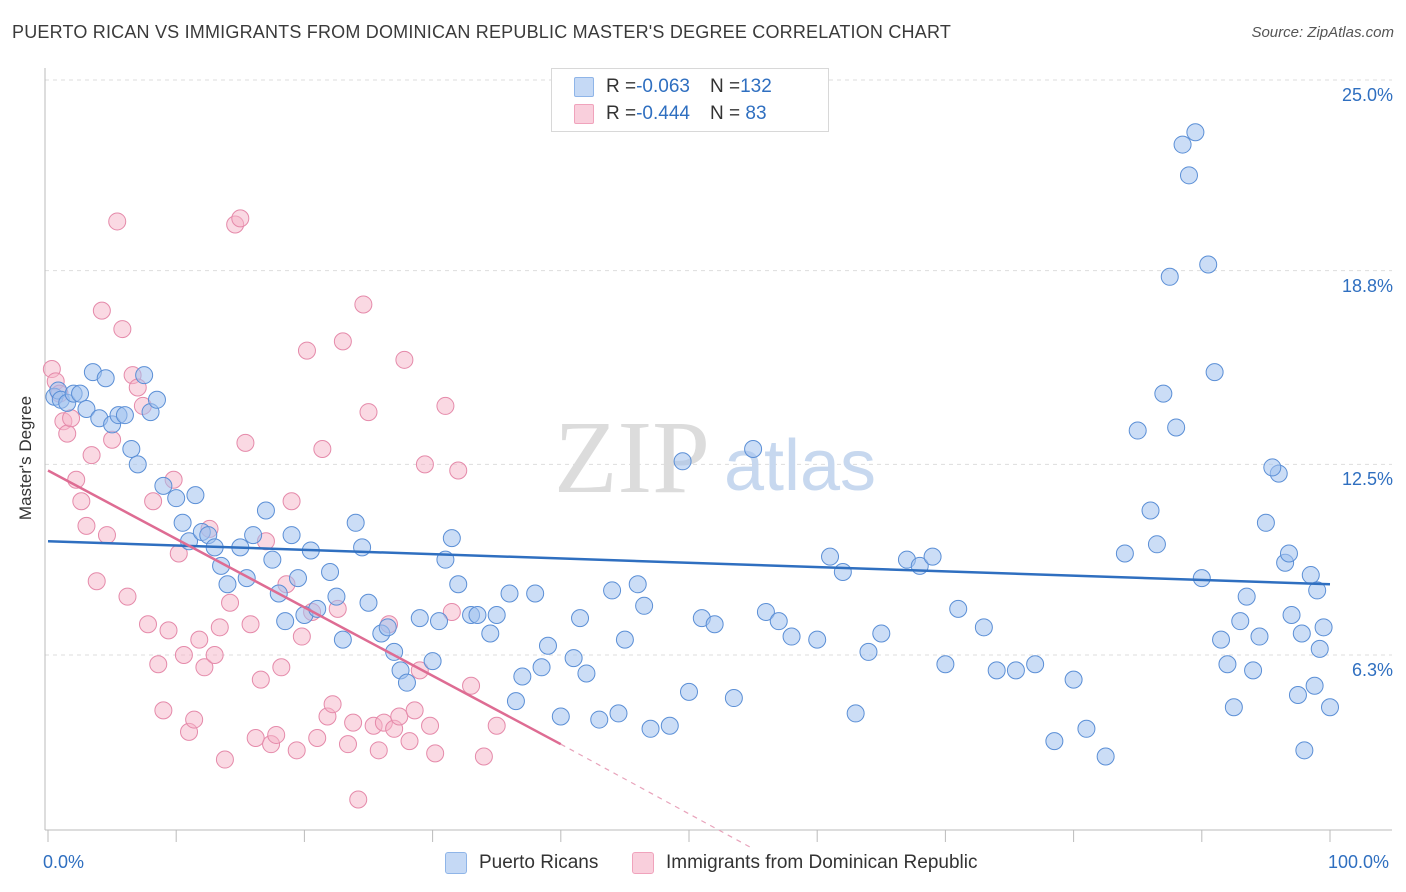 Image resolution: width=1406 pixels, height=892 pixels. What do you see at coordinates (822, 862) in the screenshot?
I see `bottom-legend-label-2: Immigrants from Dominican Republic` at bounding box center [822, 862].